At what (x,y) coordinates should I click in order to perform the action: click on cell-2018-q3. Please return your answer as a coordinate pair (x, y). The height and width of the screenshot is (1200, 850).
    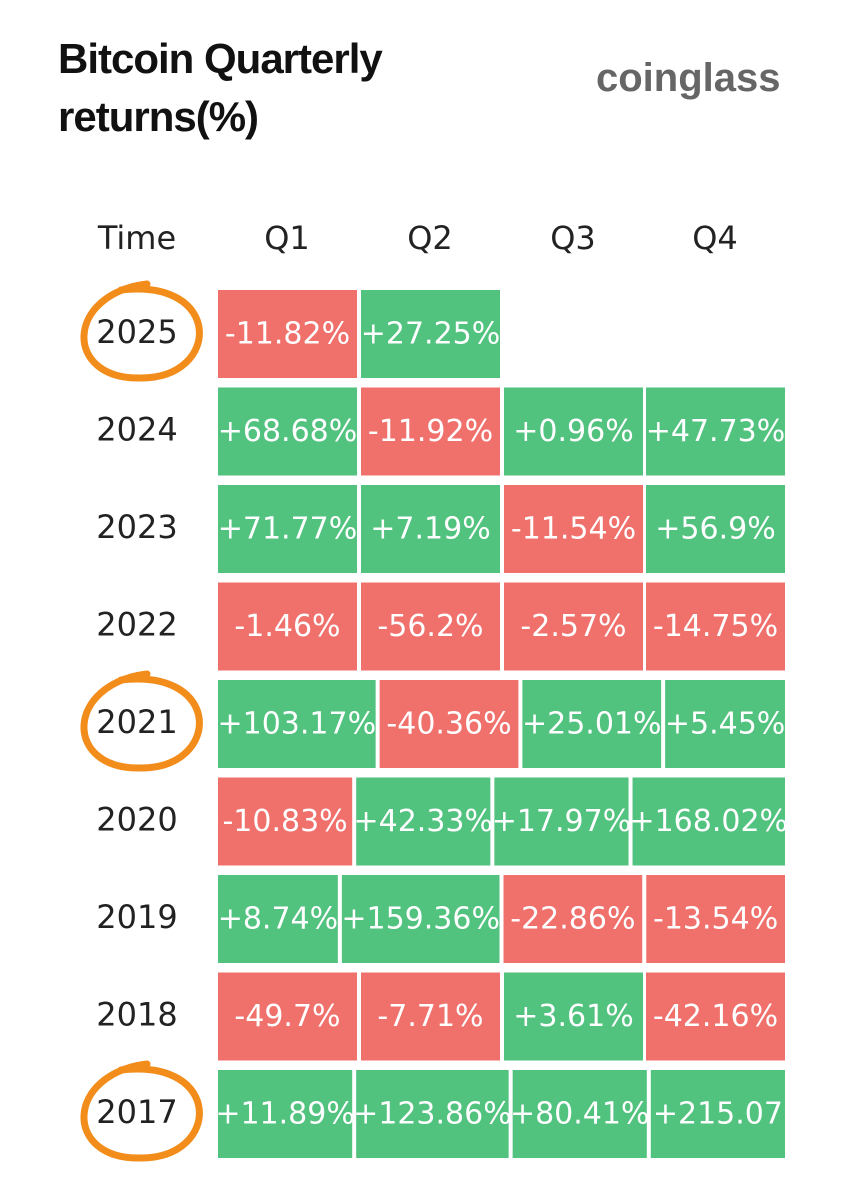
    Looking at the image, I should click on (573, 1016).